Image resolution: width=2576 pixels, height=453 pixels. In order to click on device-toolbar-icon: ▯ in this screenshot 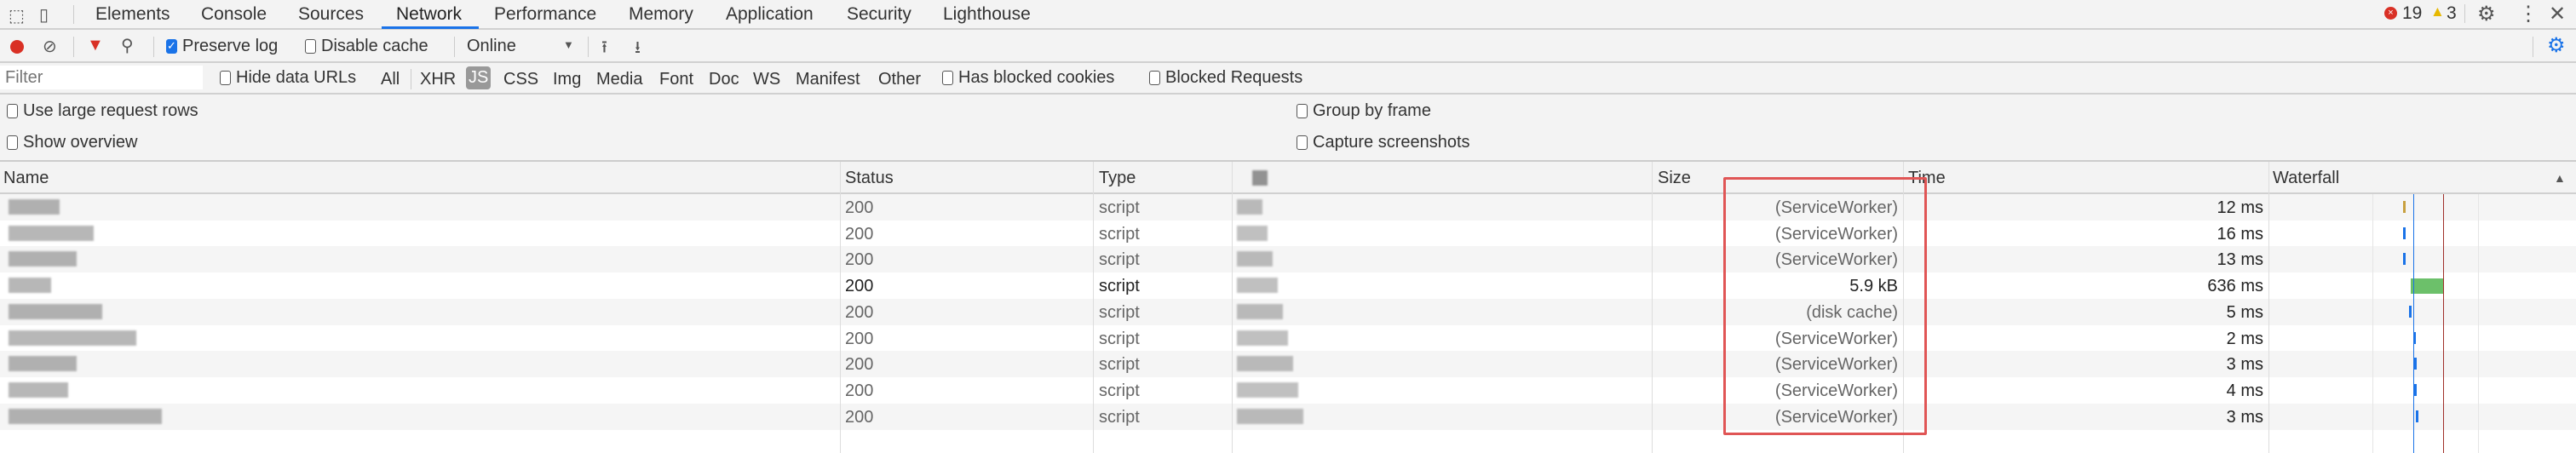, I will do `click(44, 15)`.